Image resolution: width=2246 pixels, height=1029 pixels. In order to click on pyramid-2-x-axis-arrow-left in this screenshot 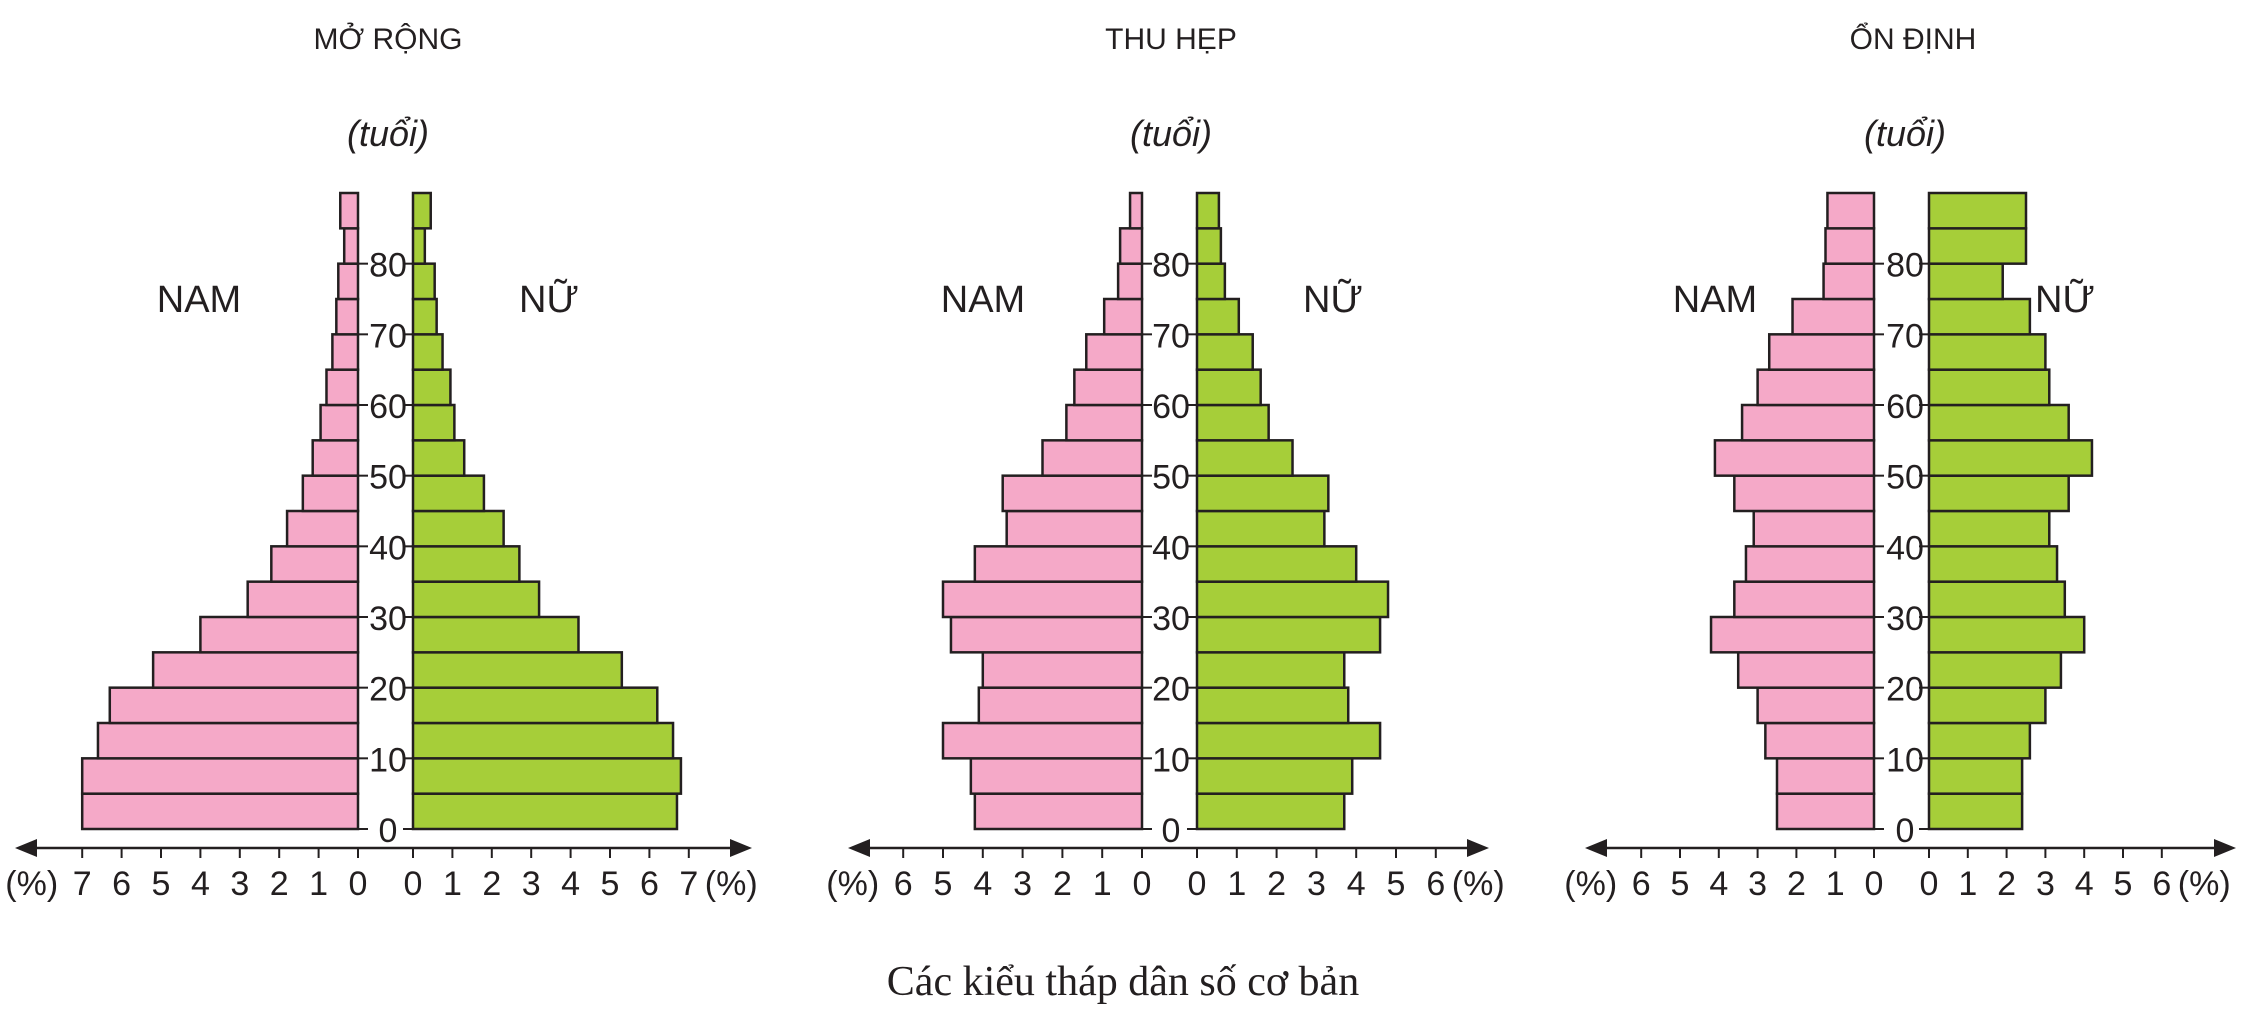, I will do `click(859, 848)`.